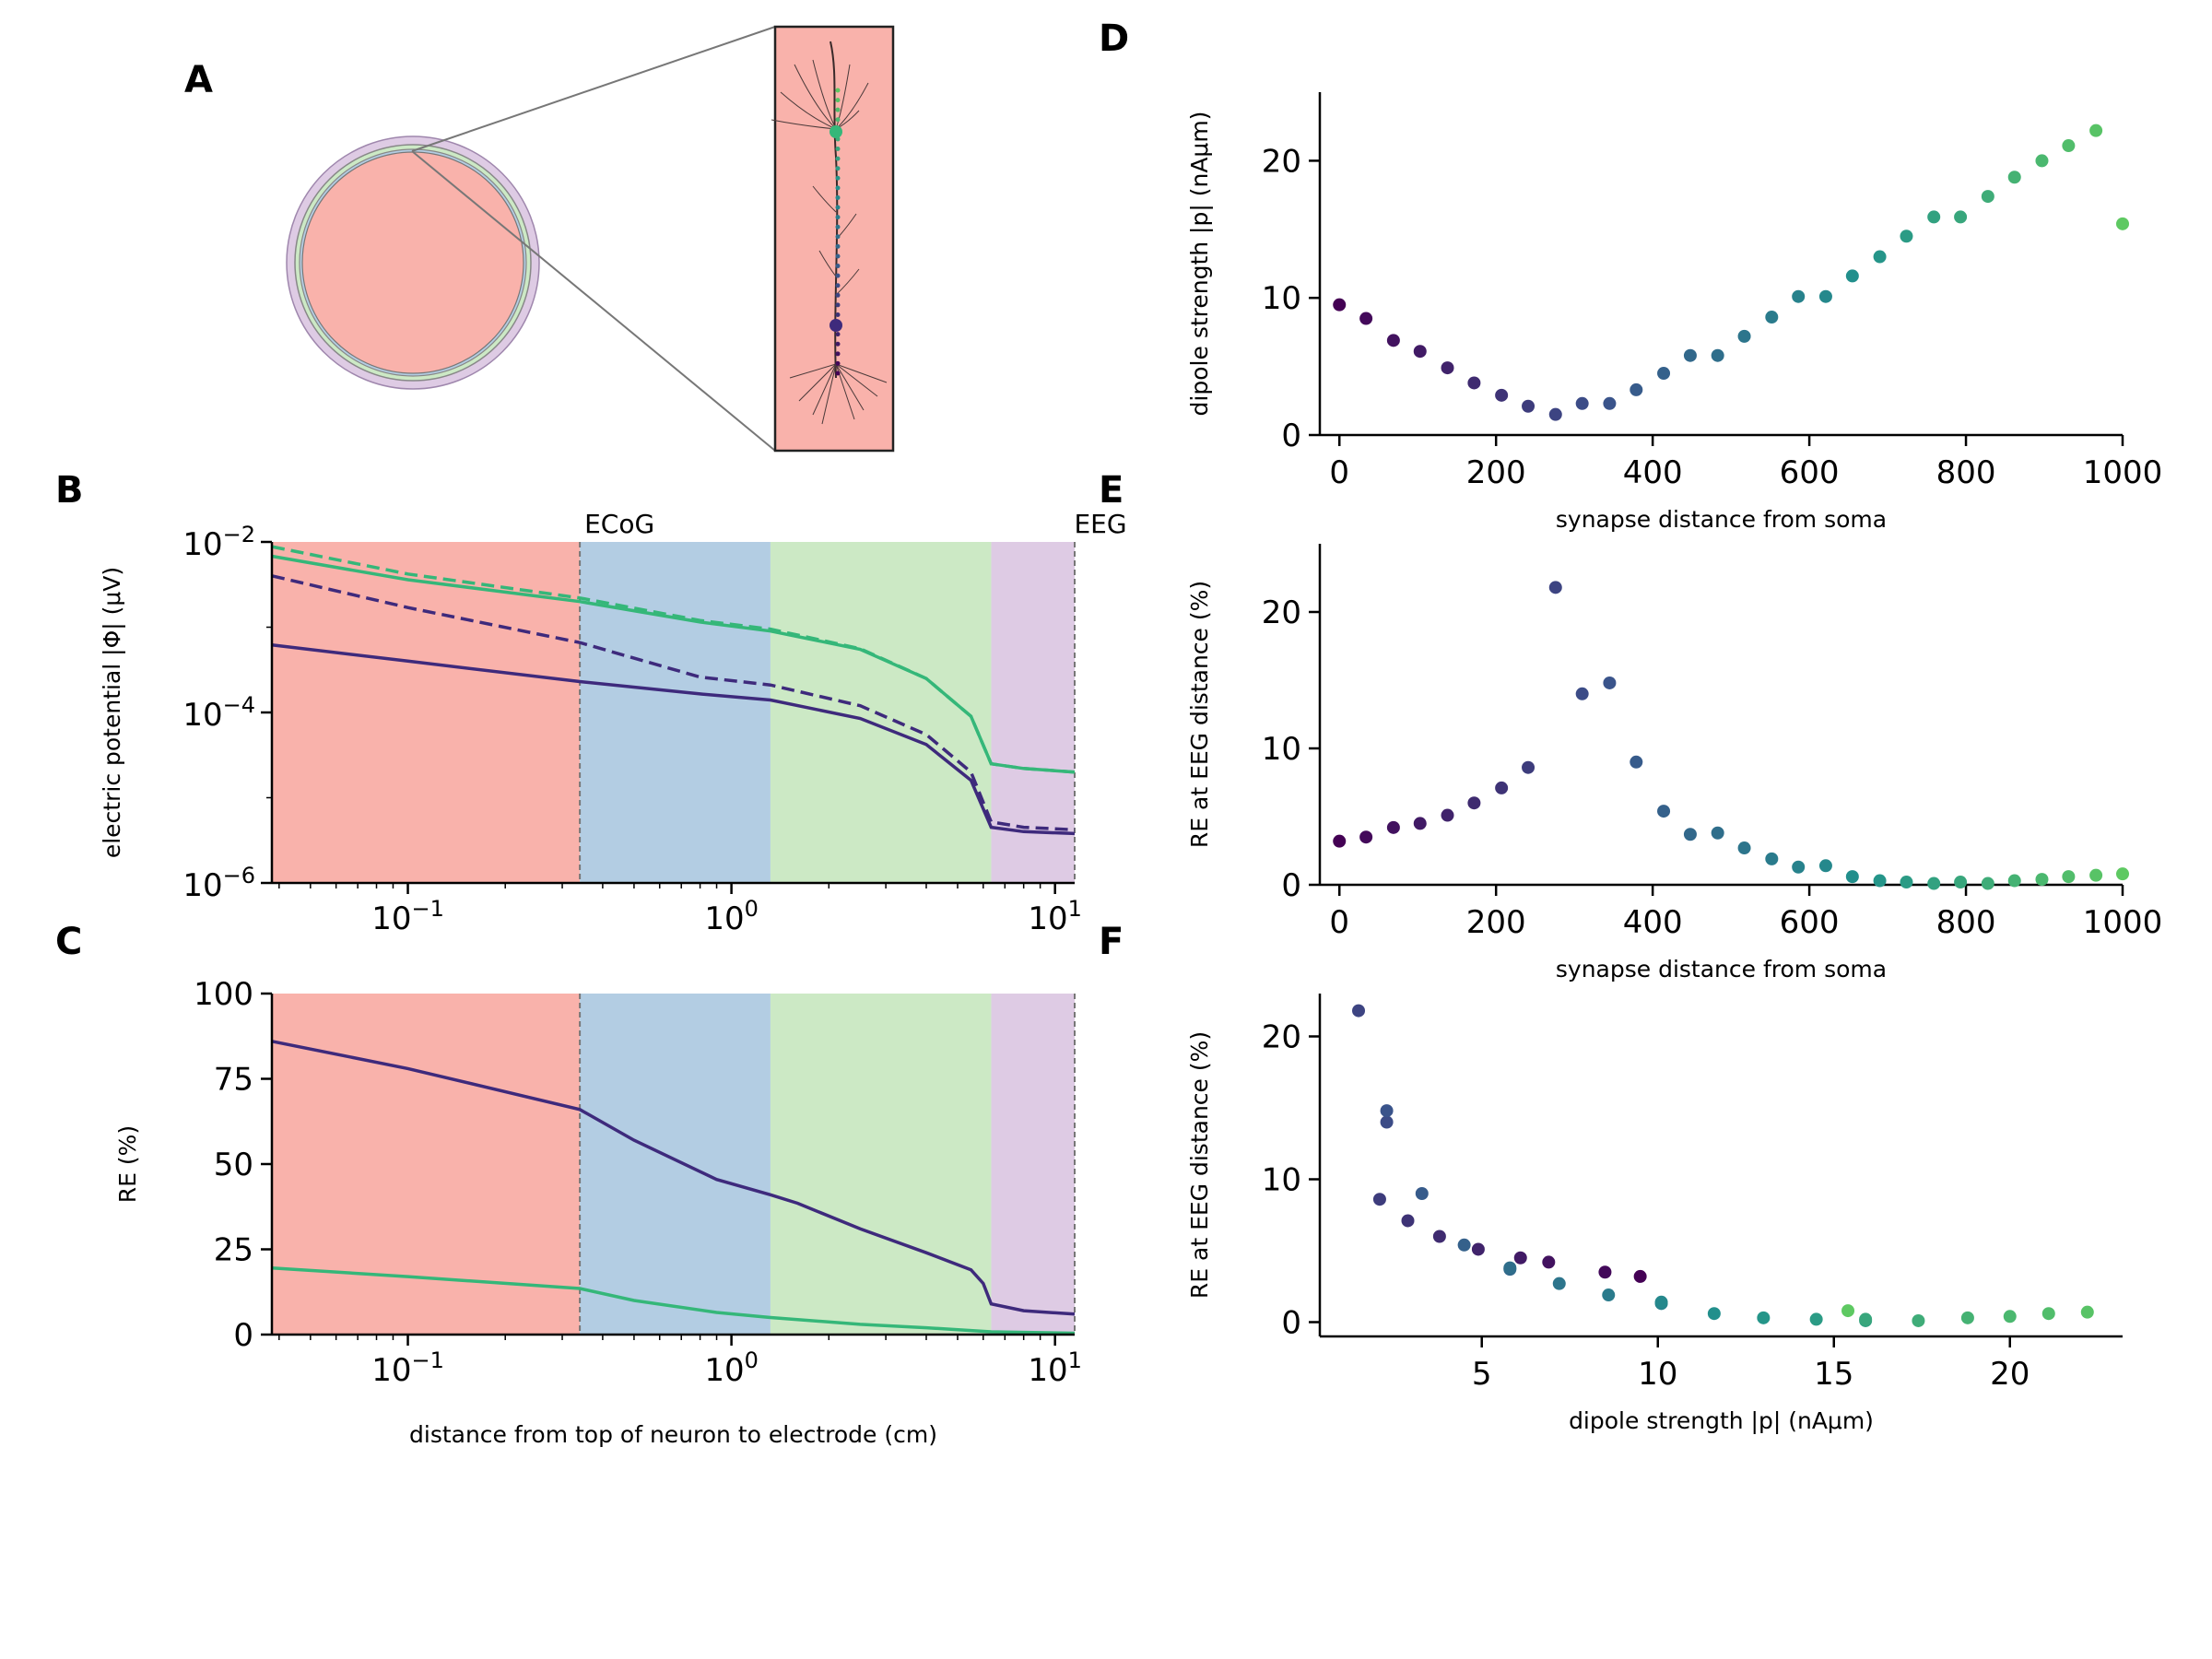 The image size is (2212, 1659). What do you see at coordinates (1055, 916) in the screenshot?
I see `x-tick-label: 10¹` at bounding box center [1055, 916].